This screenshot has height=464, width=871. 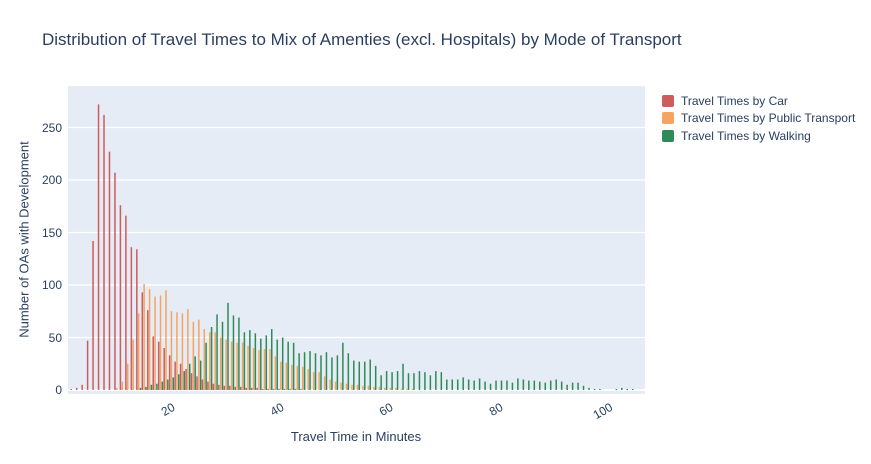 What do you see at coordinates (51, 285) in the screenshot?
I see `y-tick-label-100: 100` at bounding box center [51, 285].